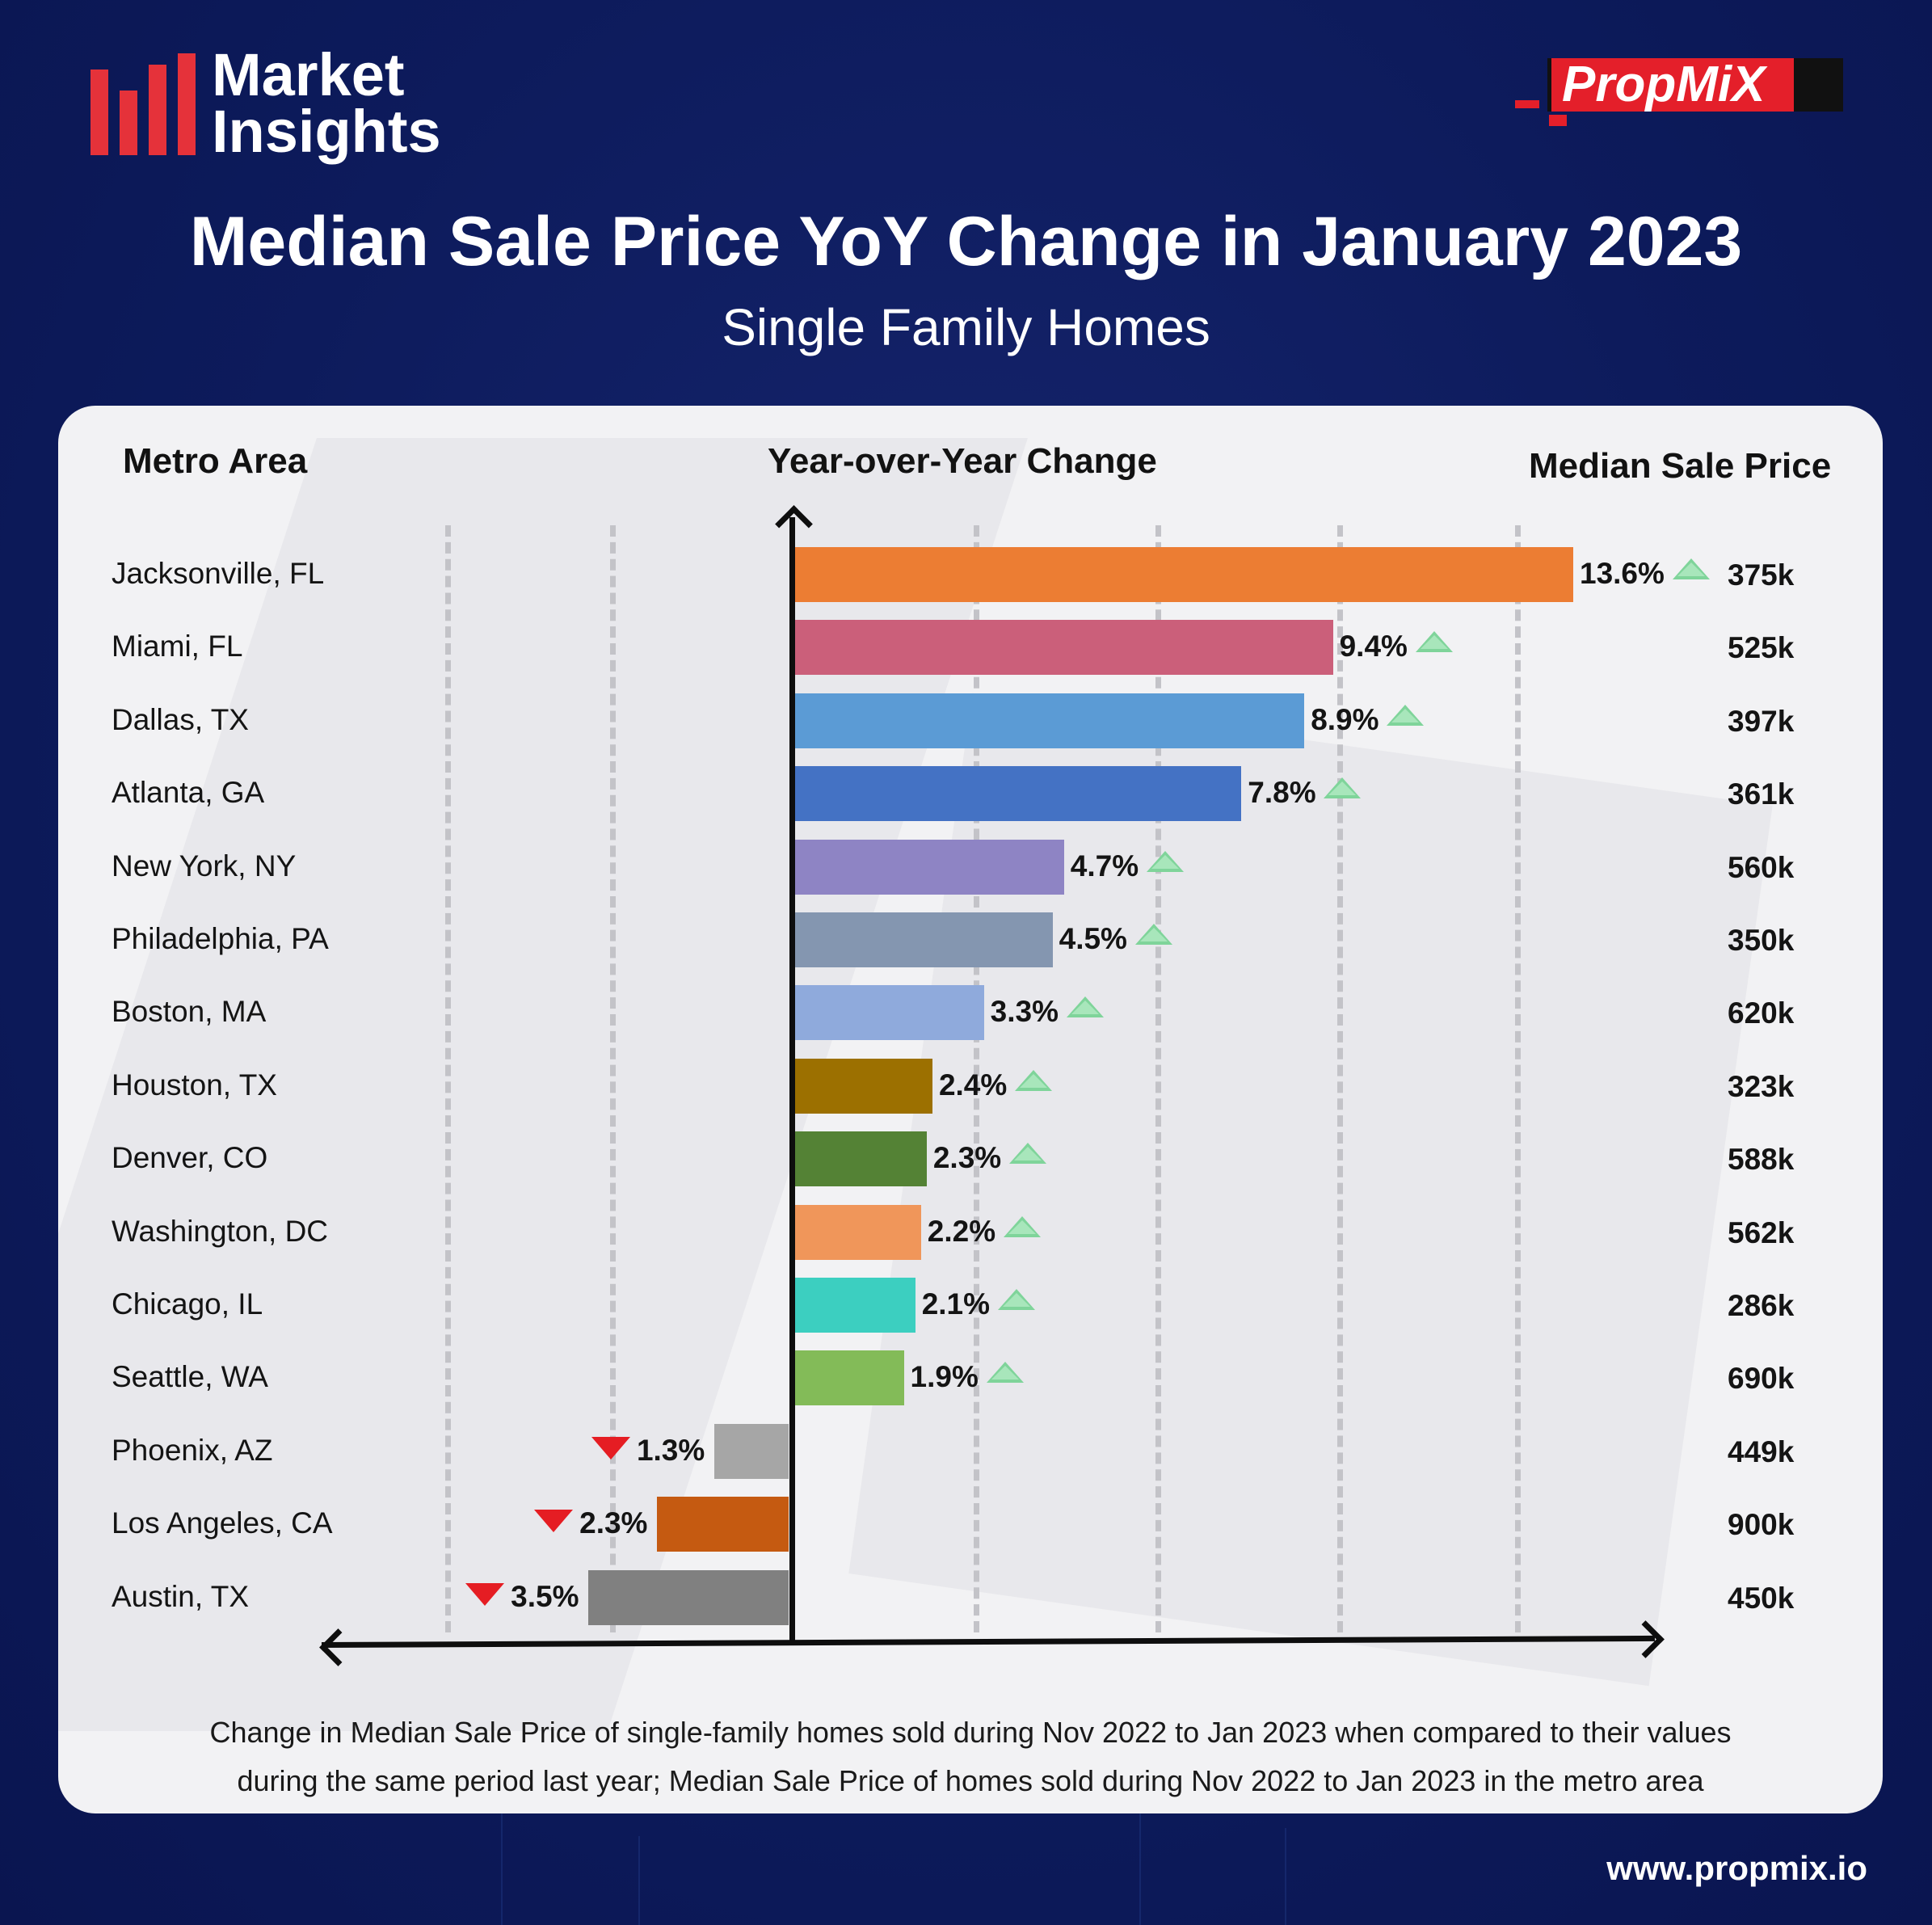 Image resolution: width=1932 pixels, height=1925 pixels. Describe the element at coordinates (956, 1304) in the screenshot. I see `value-label-chicago-il: 2.1%` at that location.